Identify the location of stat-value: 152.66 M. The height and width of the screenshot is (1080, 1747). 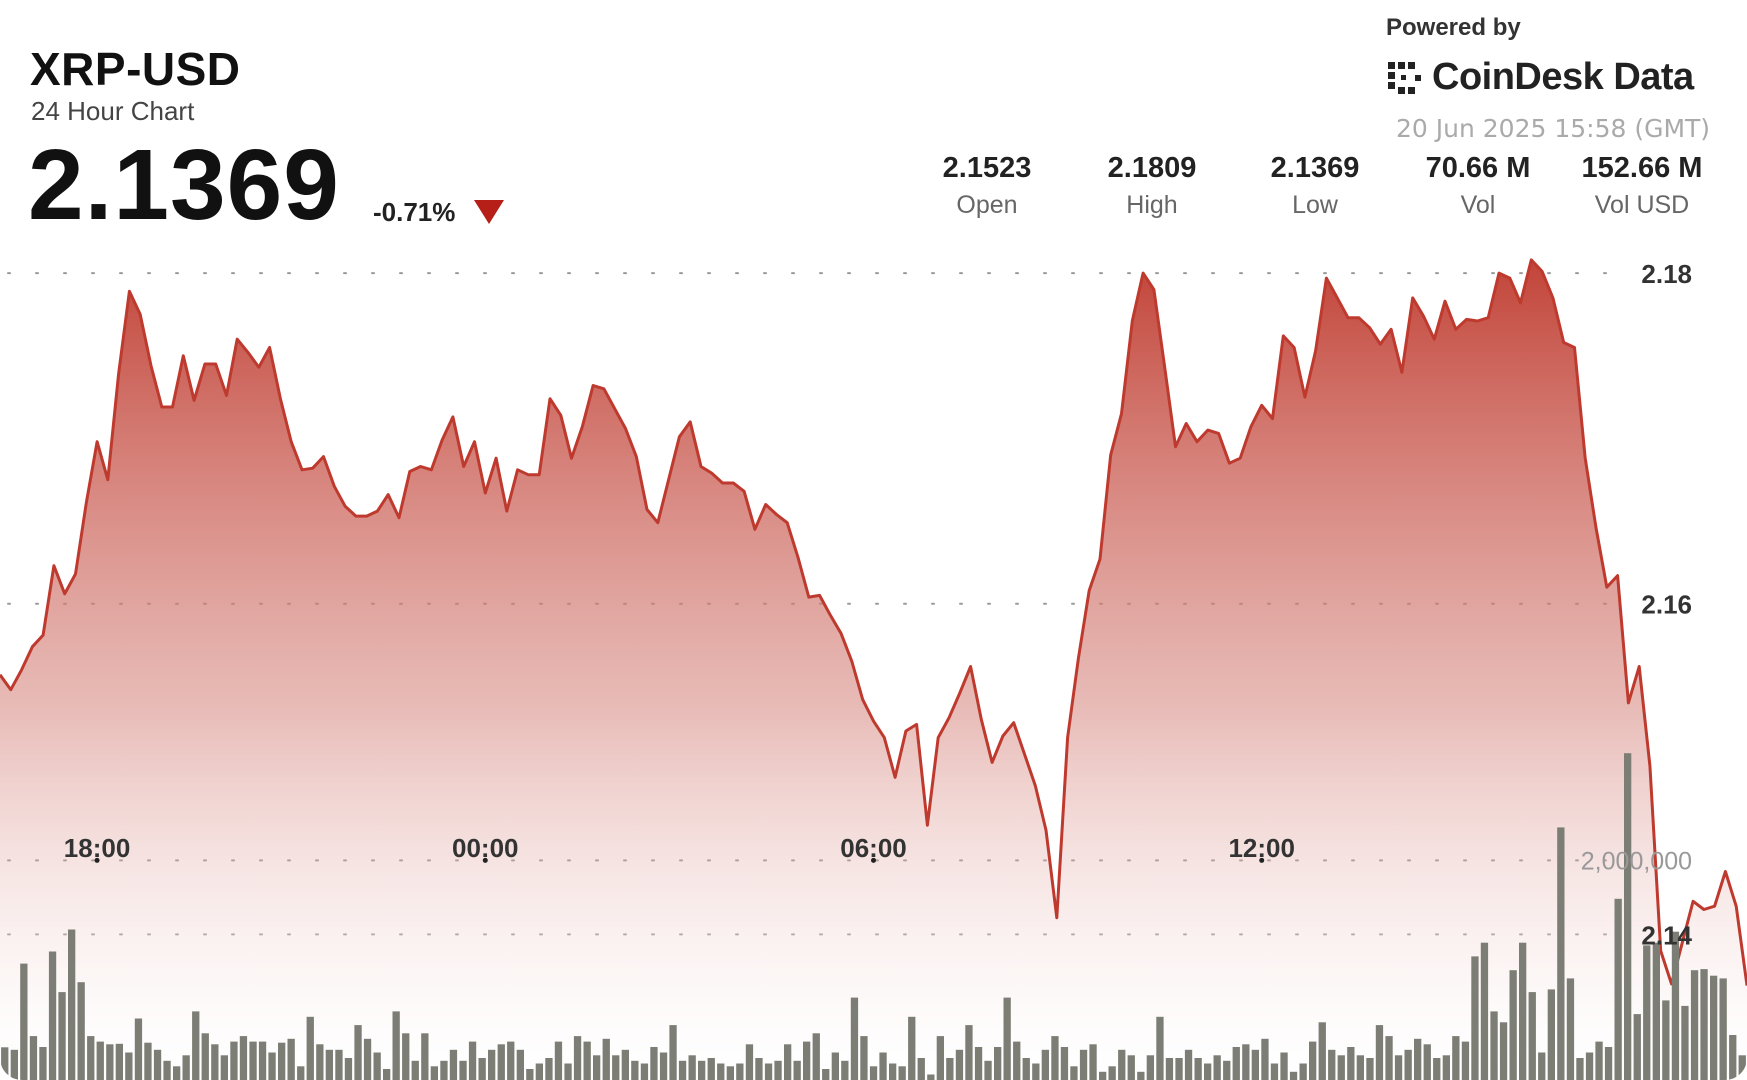
(1642, 168).